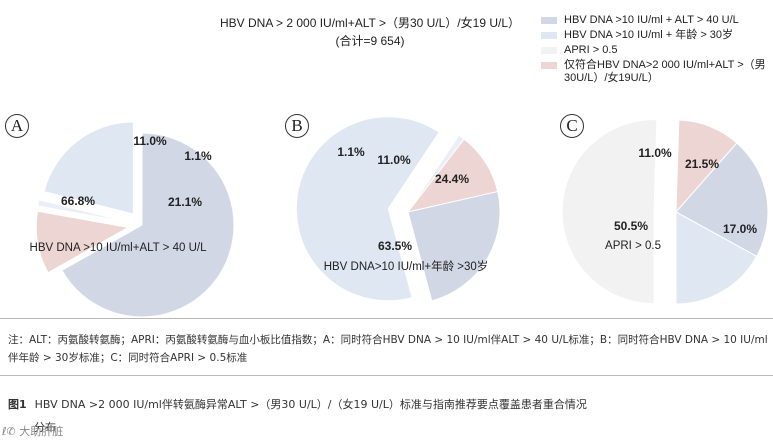  I want to click on pie-b-value-label-3: 24.4%, so click(452, 179).